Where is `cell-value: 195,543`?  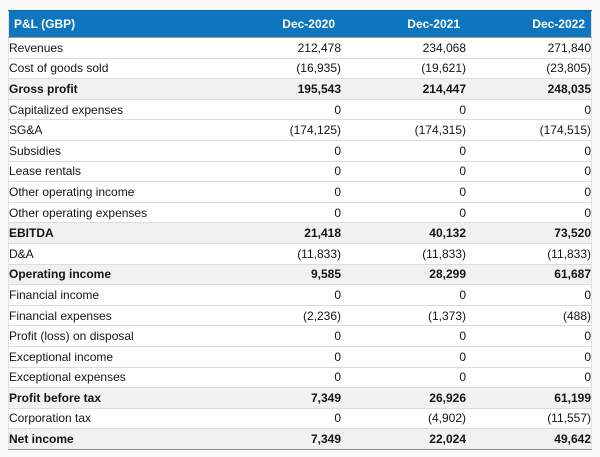 cell-value: 195,543 is located at coordinates (278, 89).